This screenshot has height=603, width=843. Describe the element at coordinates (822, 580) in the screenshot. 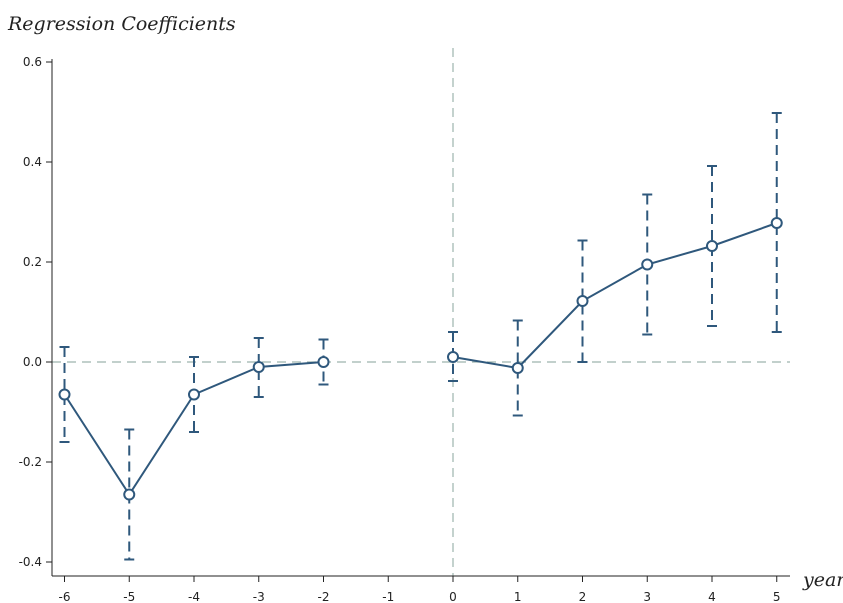

I see `x-axis-title: year` at that location.